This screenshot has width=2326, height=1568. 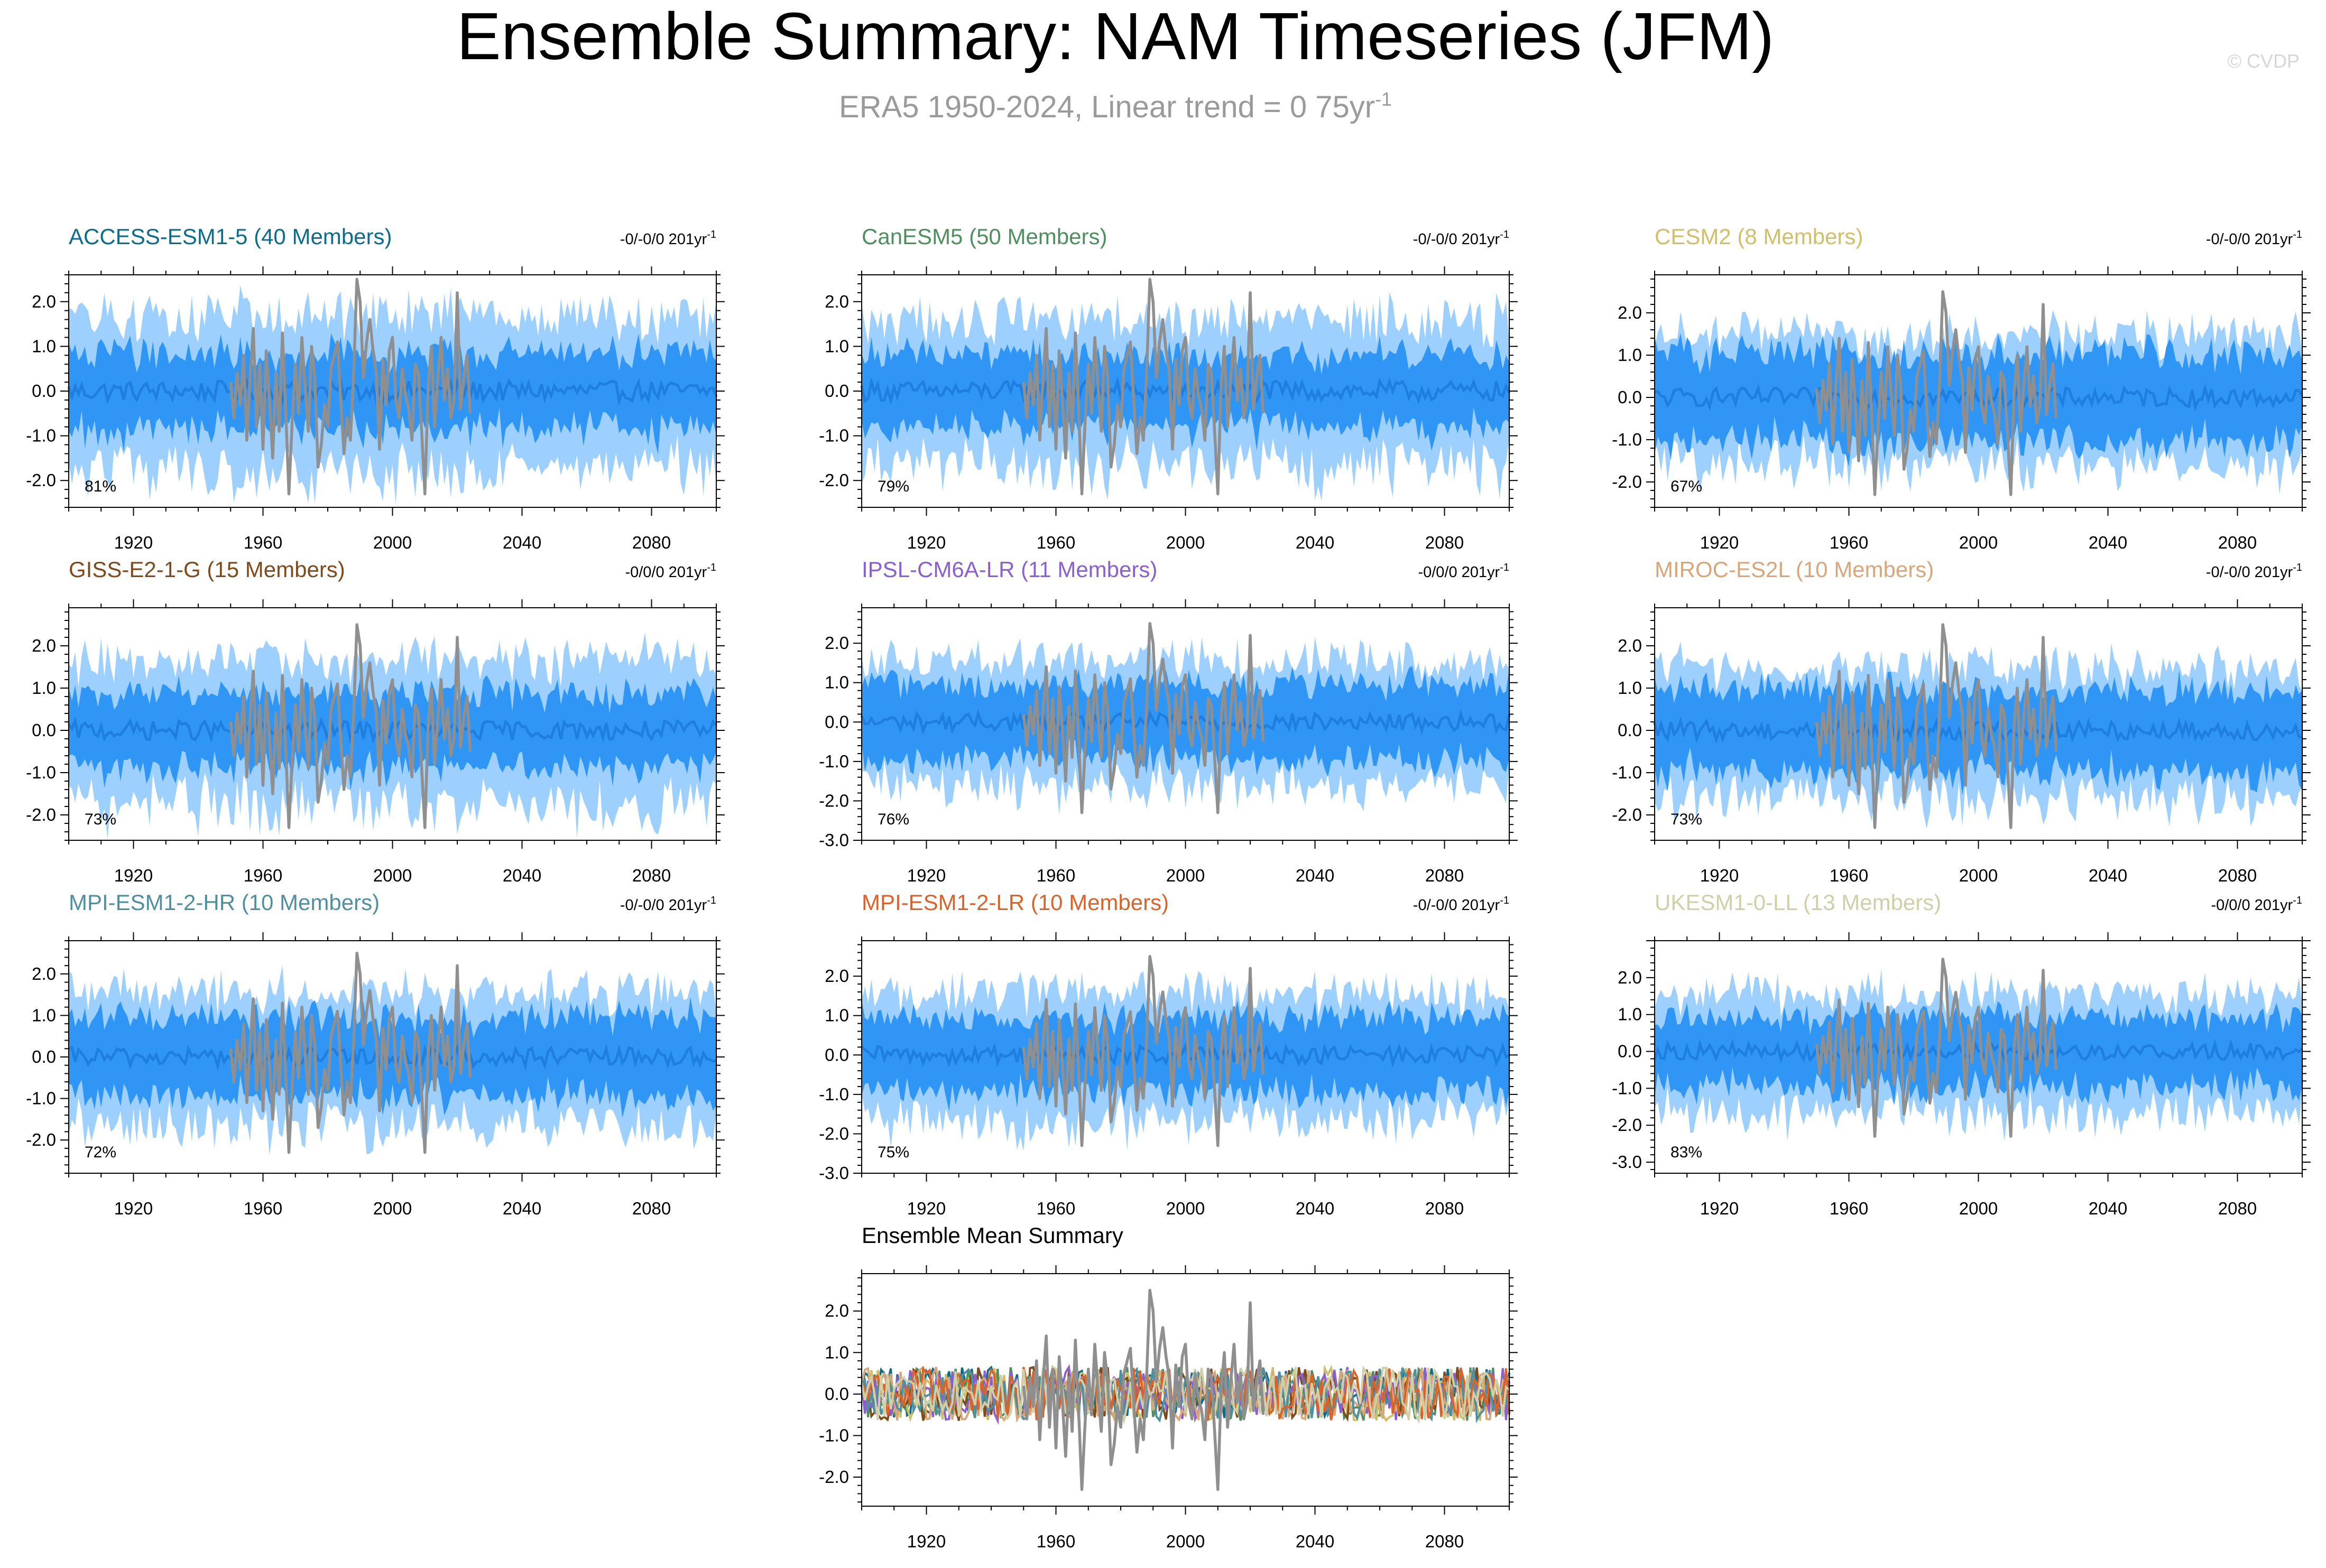 What do you see at coordinates (101, 1153) in the screenshot?
I see `percent-label: 72%` at bounding box center [101, 1153].